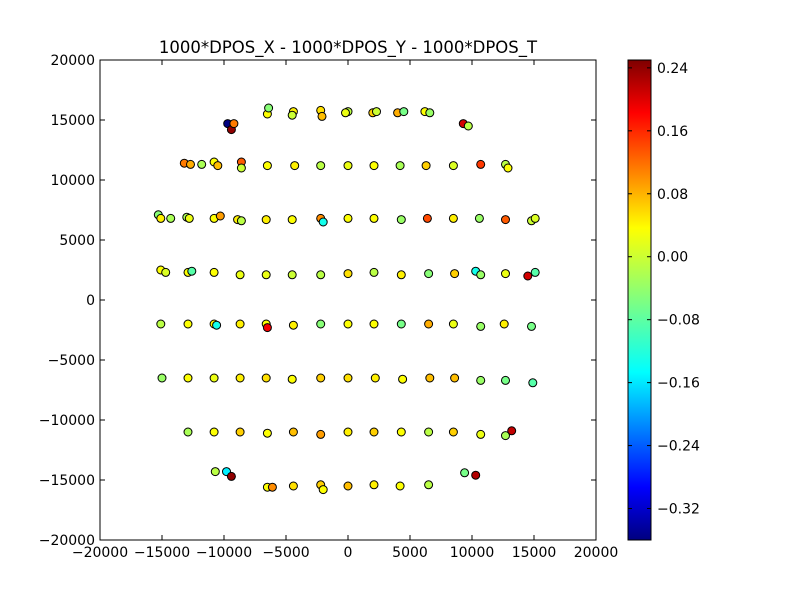  Describe the element at coordinates (596, 553) in the screenshot. I see `x-tick-label: 20000` at that location.